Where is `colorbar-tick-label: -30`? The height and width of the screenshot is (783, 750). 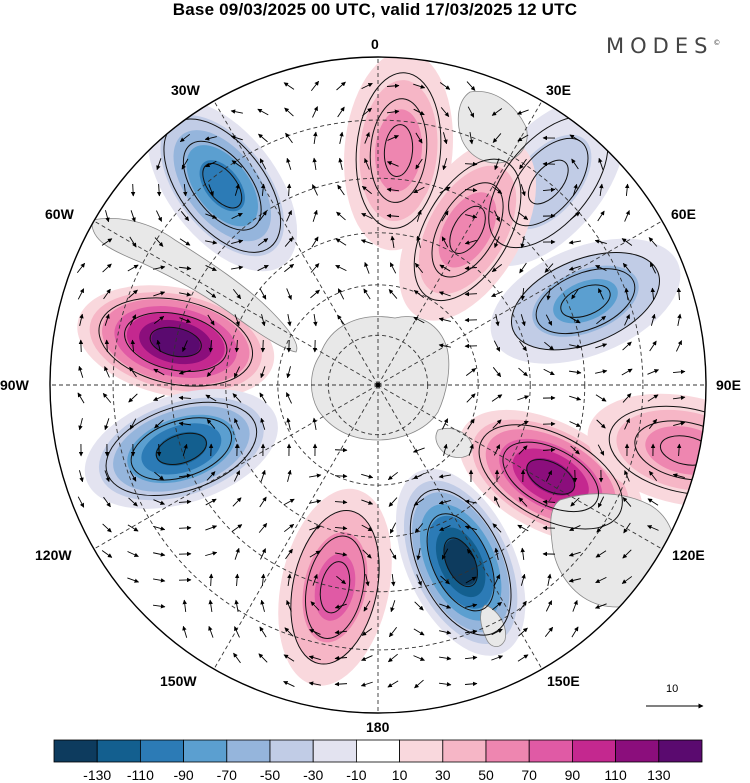 colorbar-tick-label: -30 is located at coordinates (313, 775).